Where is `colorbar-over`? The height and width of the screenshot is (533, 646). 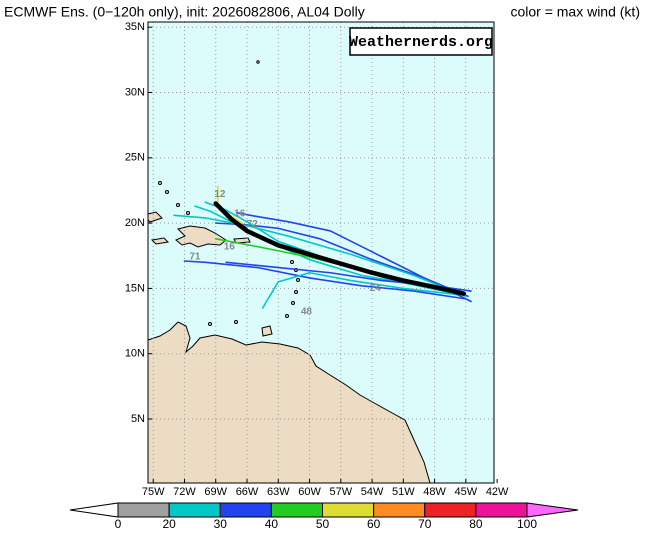
colorbar-over is located at coordinates (552, 510).